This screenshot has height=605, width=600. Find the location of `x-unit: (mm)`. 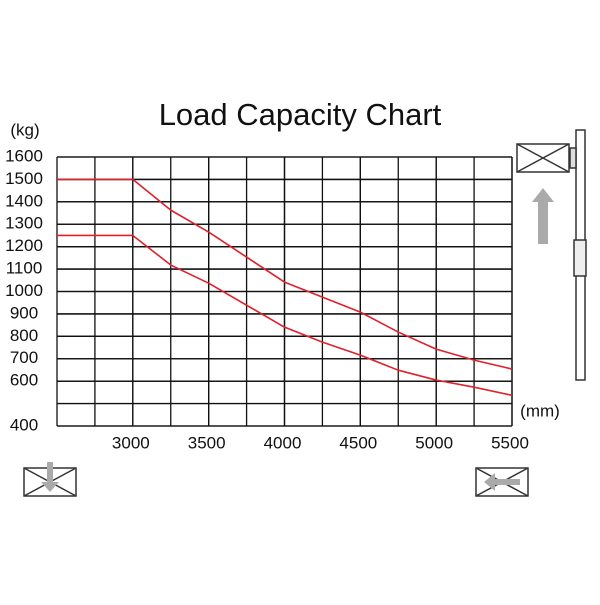

x-unit: (mm) is located at coordinates (540, 410).